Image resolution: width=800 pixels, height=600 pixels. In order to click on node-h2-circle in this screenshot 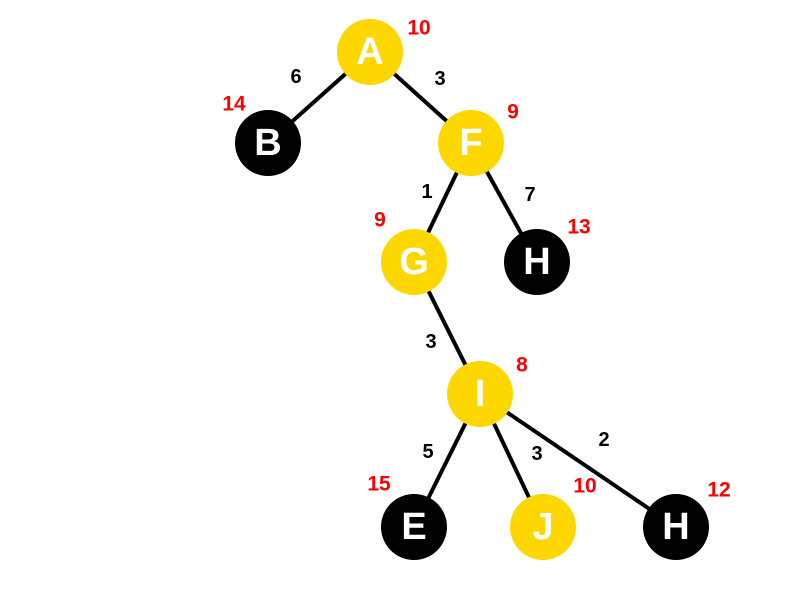, I will do `click(676, 527)`.